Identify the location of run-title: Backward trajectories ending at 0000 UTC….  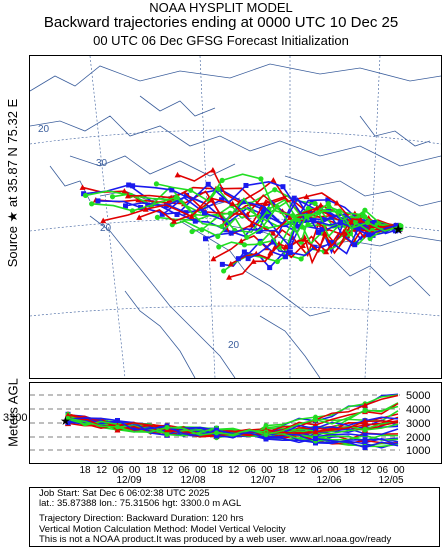
(221, 22).